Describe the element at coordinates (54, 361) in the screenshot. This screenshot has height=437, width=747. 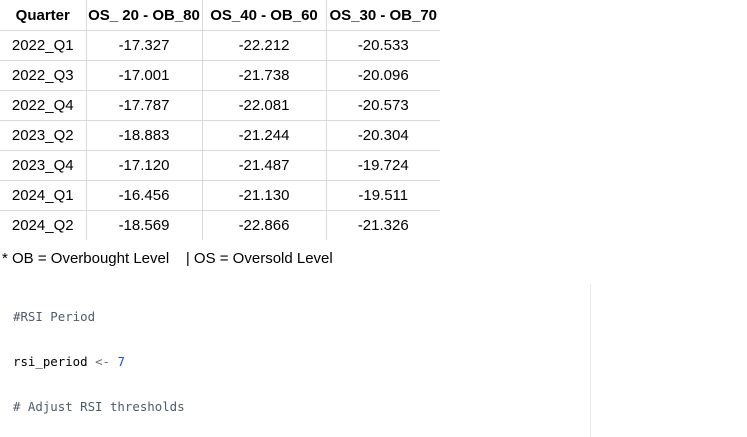
I see `code-token: rsi_period` at that location.